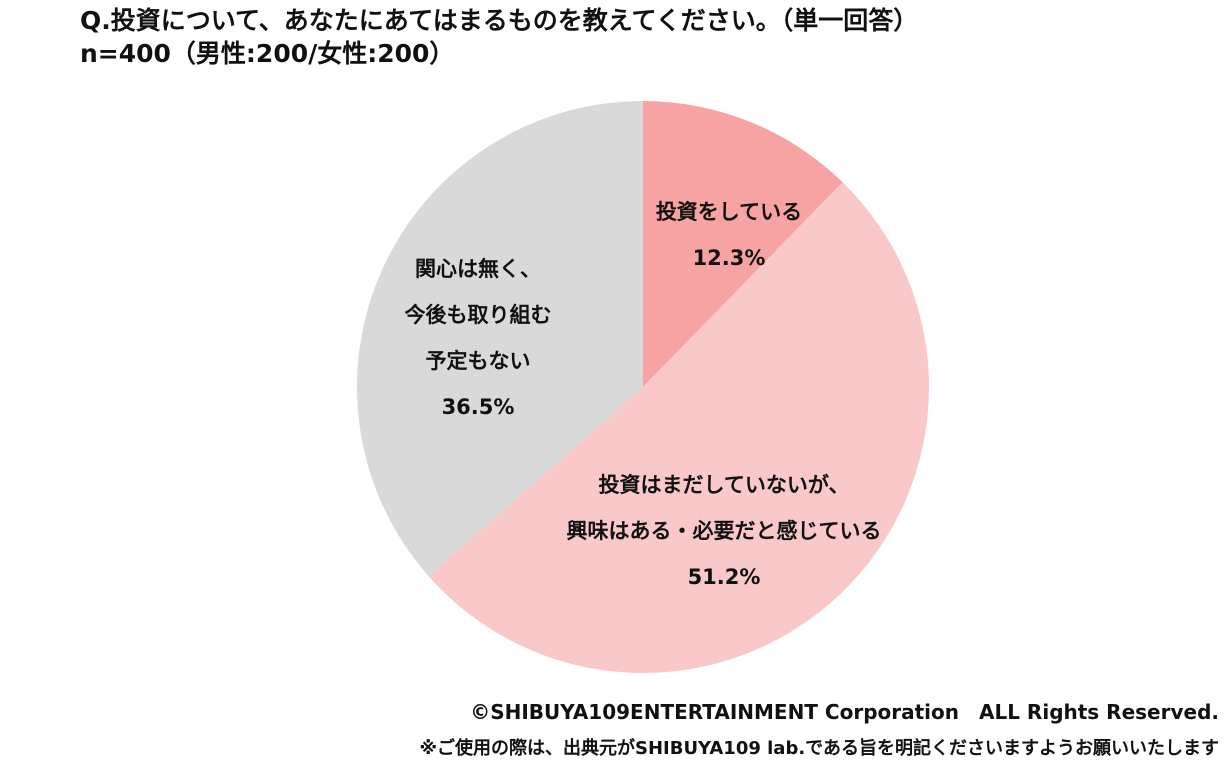 The height and width of the screenshot is (777, 1229). Describe the element at coordinates (729, 212) in the screenshot. I see `pie-slice-1-label: 投資をしている` at that location.